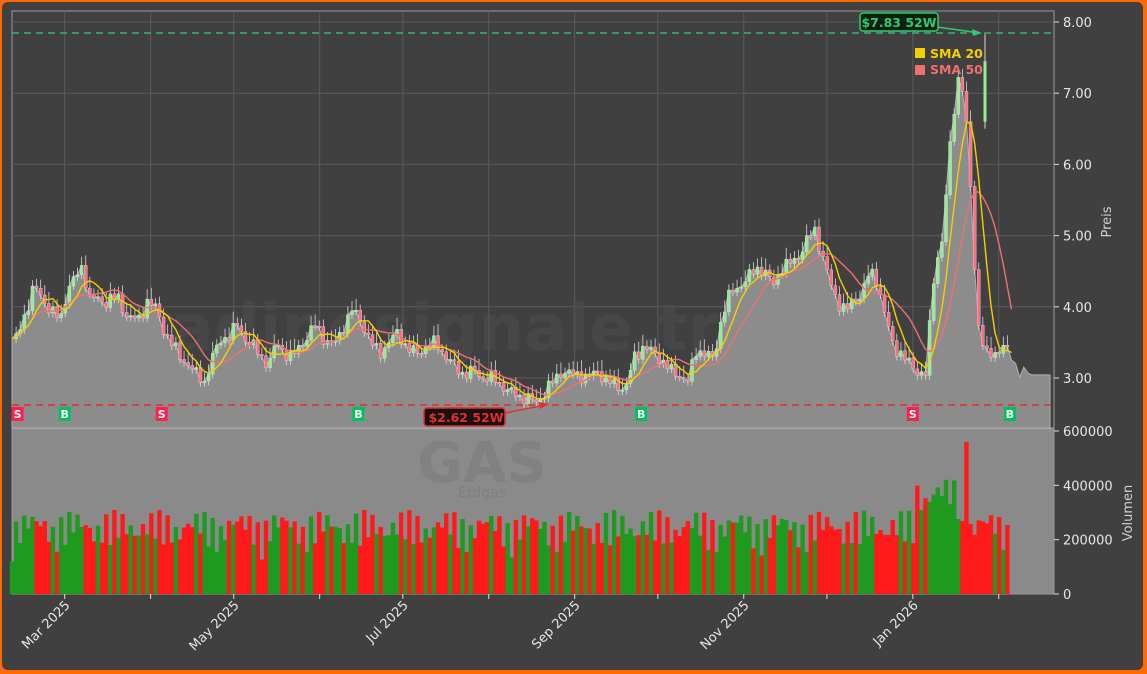  I want to click on legend-swatch-sma50, so click(920, 70).